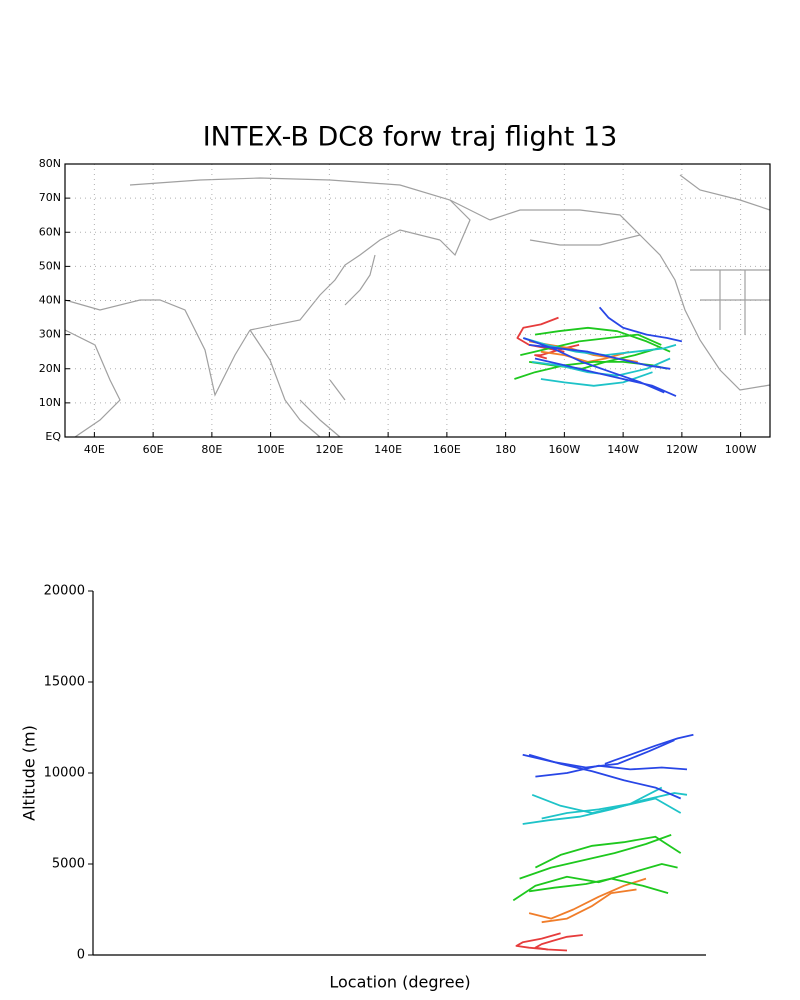  I want to click on x-tick-label: 140W, so click(623, 449).